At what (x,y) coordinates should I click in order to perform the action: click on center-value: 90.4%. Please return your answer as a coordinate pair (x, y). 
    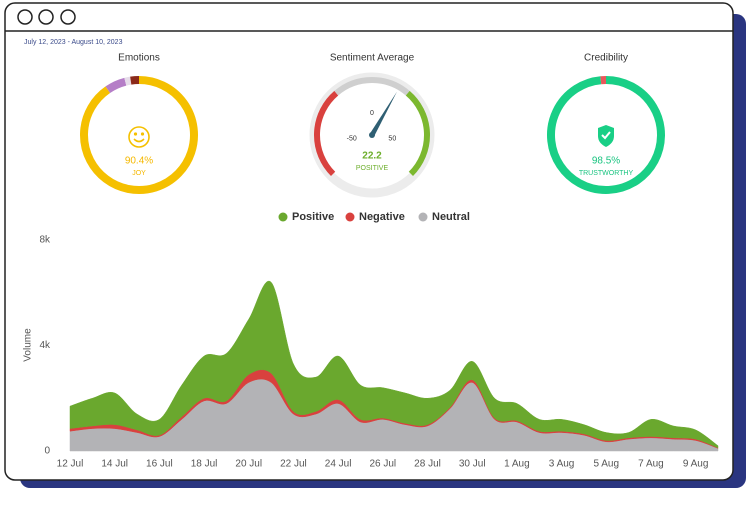
    Looking at the image, I should click on (139, 161).